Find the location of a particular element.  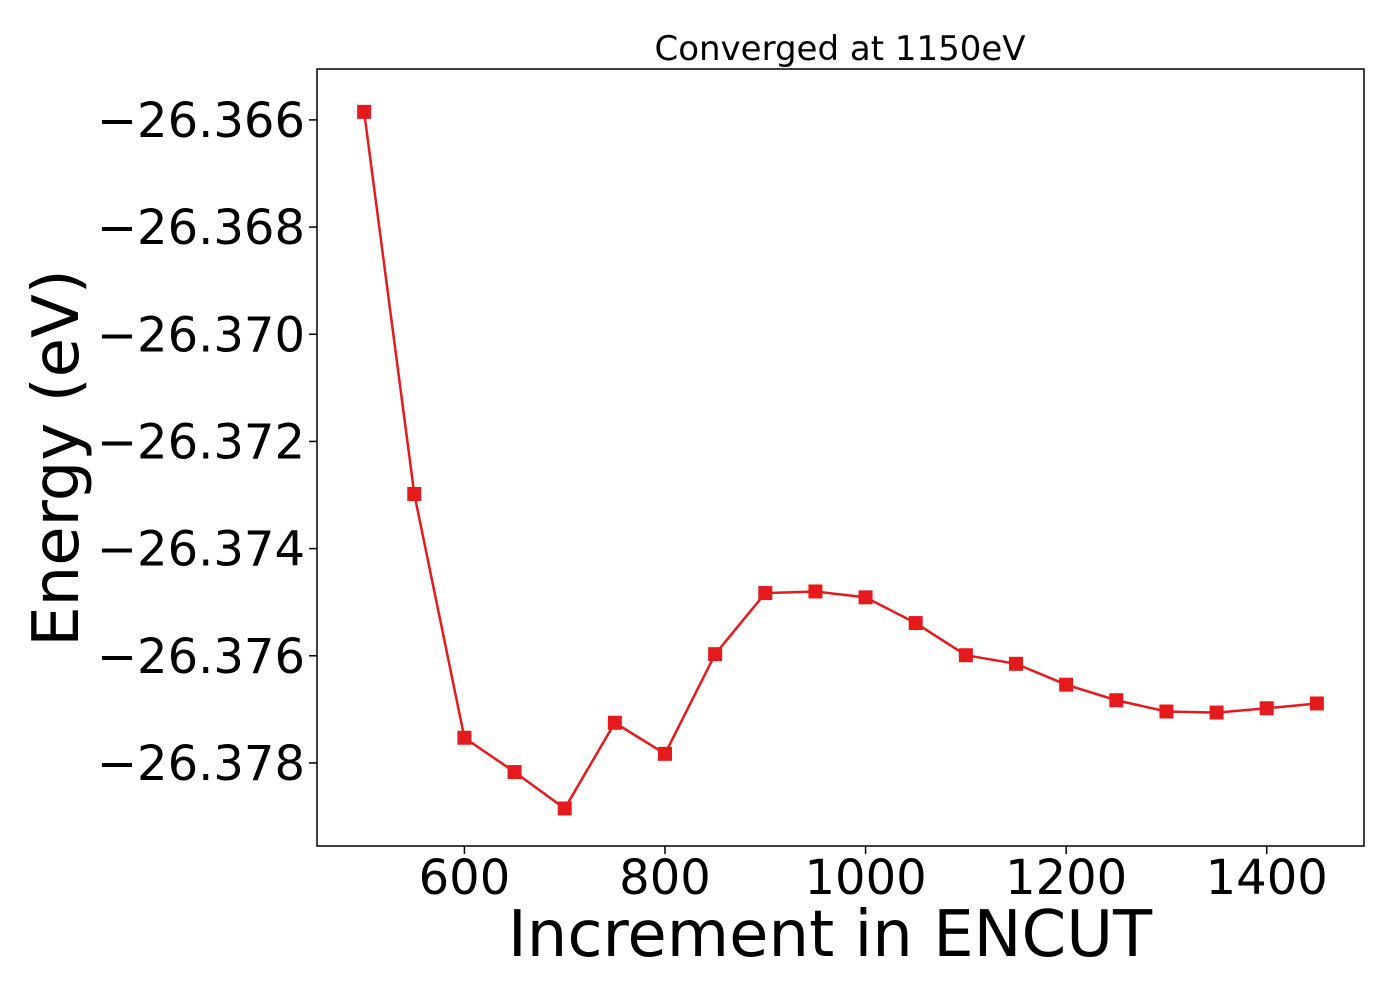

y-tick-label: −26.366 is located at coordinates (201, 121).